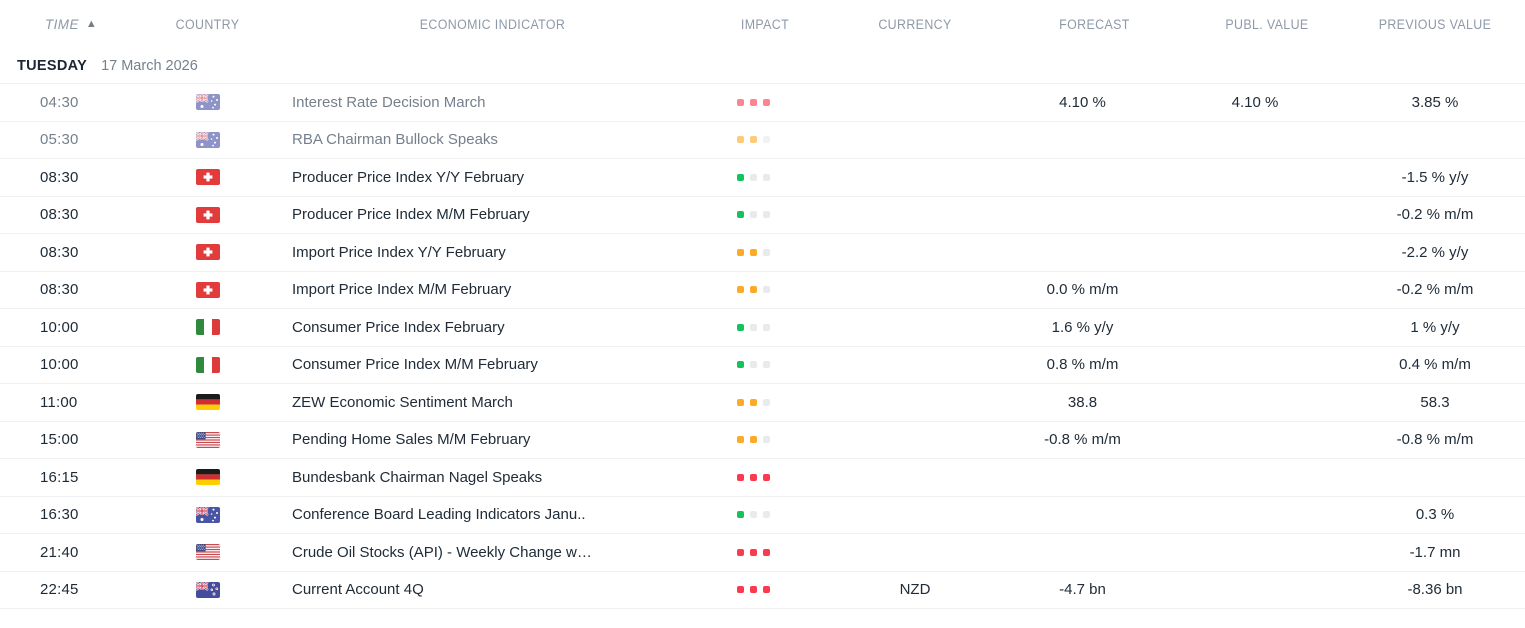 The height and width of the screenshot is (628, 1525). What do you see at coordinates (1435, 365) in the screenshot?
I see `event-previous-value: 0.4 % m/m` at bounding box center [1435, 365].